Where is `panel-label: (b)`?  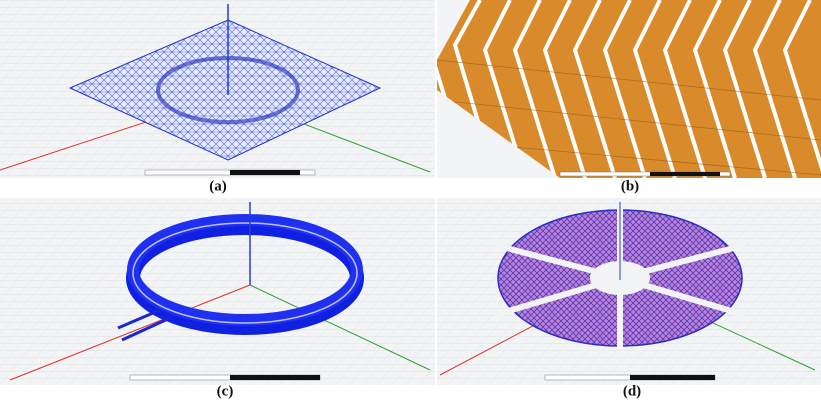 panel-label: (b) is located at coordinates (630, 186).